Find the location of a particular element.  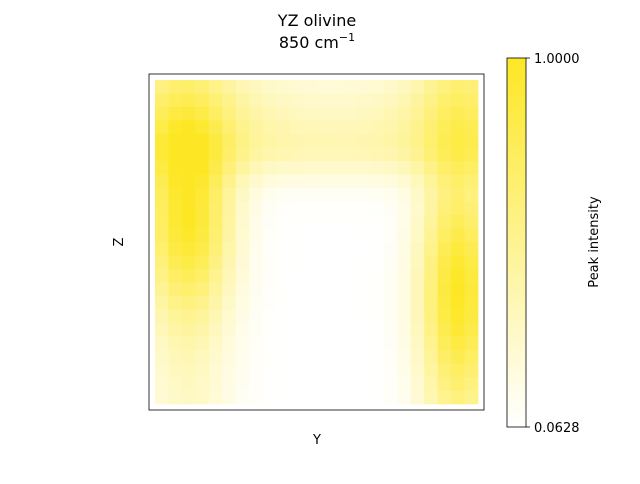

colorbar-label: Peak intensity is located at coordinates (594, 242).